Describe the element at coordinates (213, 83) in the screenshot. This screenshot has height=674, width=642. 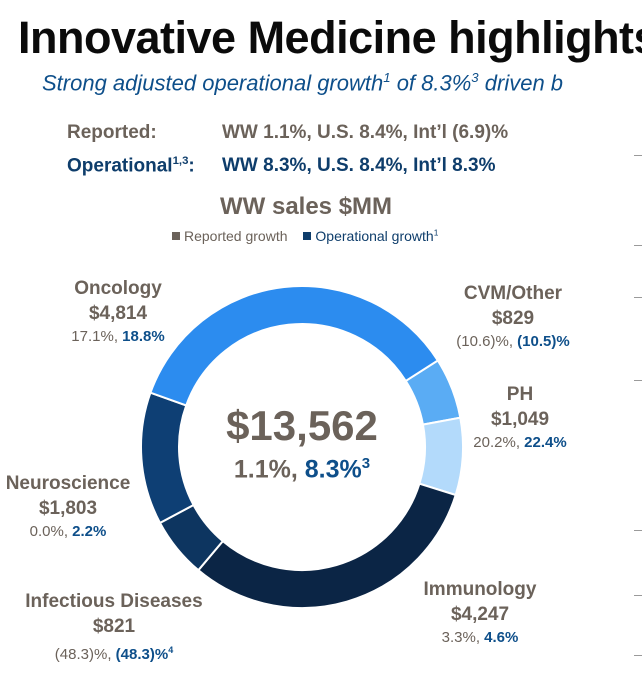
I see `subtitle-text: Strong adjusted operational growth` at that location.